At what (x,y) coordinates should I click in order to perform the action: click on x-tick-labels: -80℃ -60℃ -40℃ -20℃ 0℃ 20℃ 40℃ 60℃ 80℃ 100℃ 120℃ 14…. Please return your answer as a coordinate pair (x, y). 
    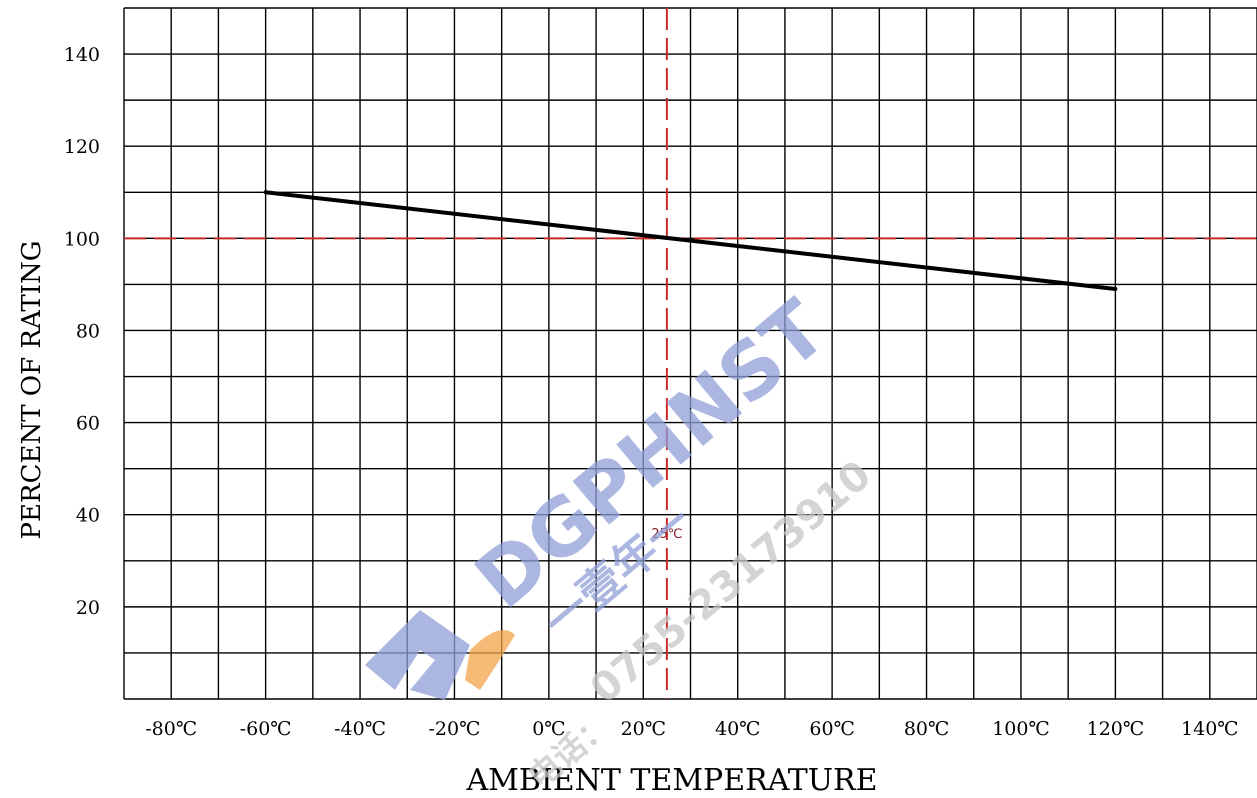
    Looking at the image, I should click on (691, 729).